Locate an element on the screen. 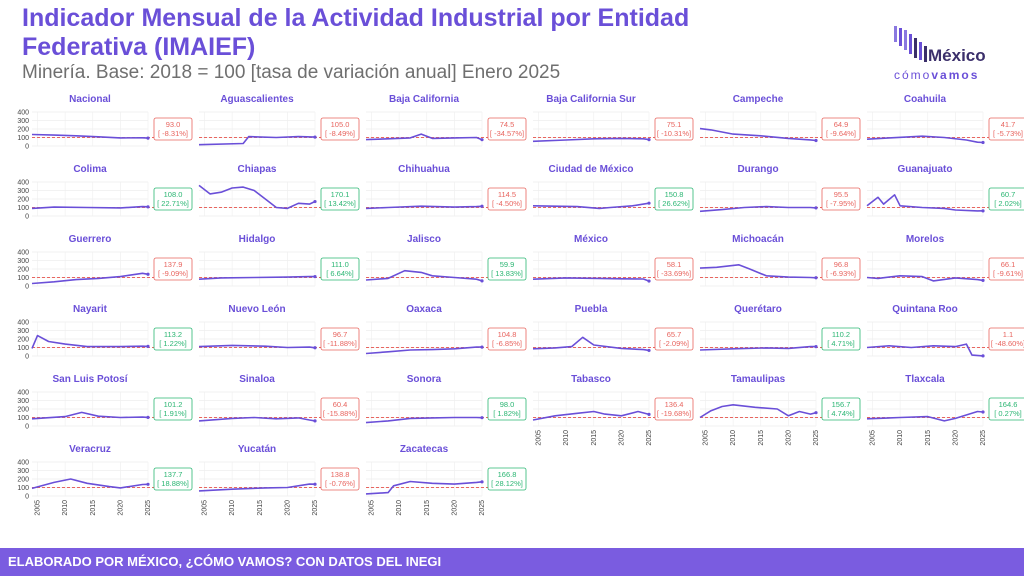 Image resolution: width=1024 pixels, height=576 pixels. panel-title: Yucatán is located at coordinates (257, 449).